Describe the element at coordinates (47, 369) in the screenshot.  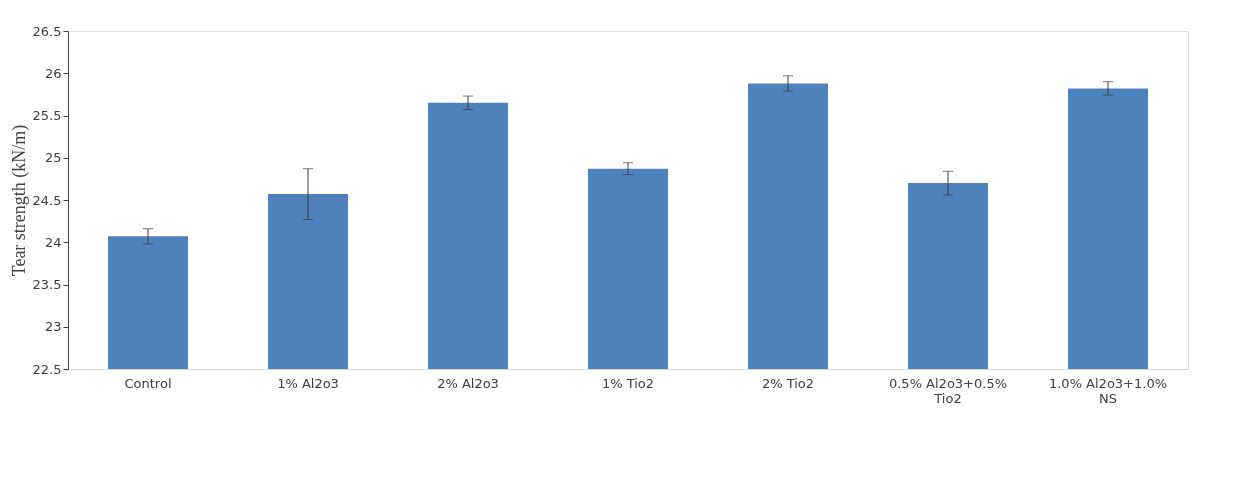
I see `y-tick-label: 22.5` at that location.